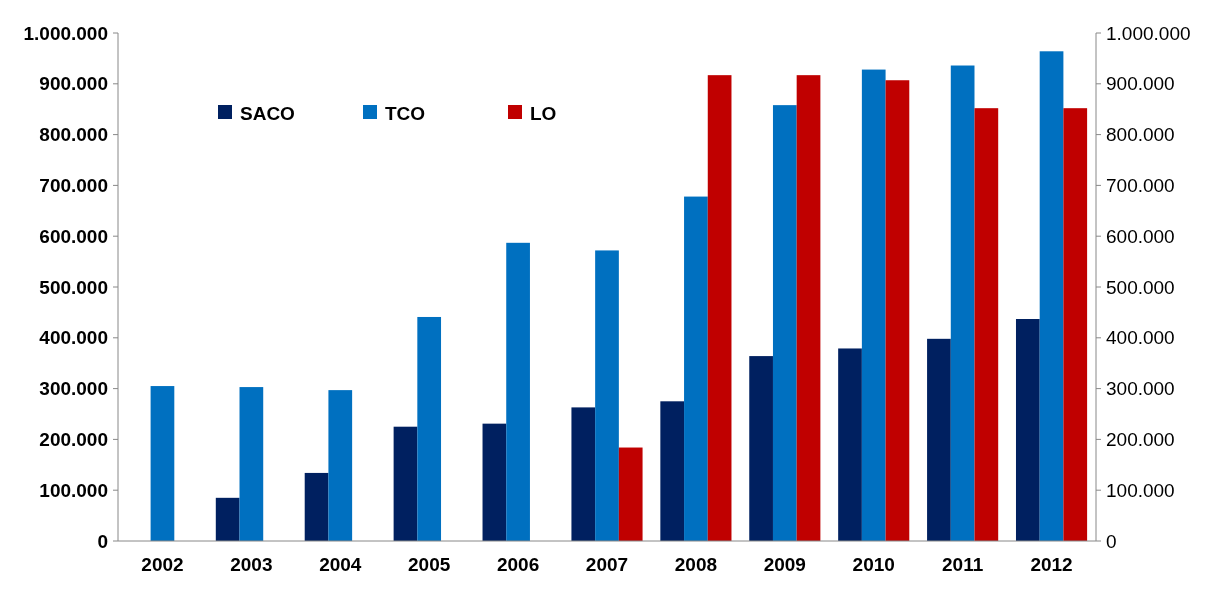 The width and height of the screenshot is (1229, 599). What do you see at coordinates (1140, 186) in the screenshot?
I see `y2-tick-label: 700.000` at bounding box center [1140, 186].